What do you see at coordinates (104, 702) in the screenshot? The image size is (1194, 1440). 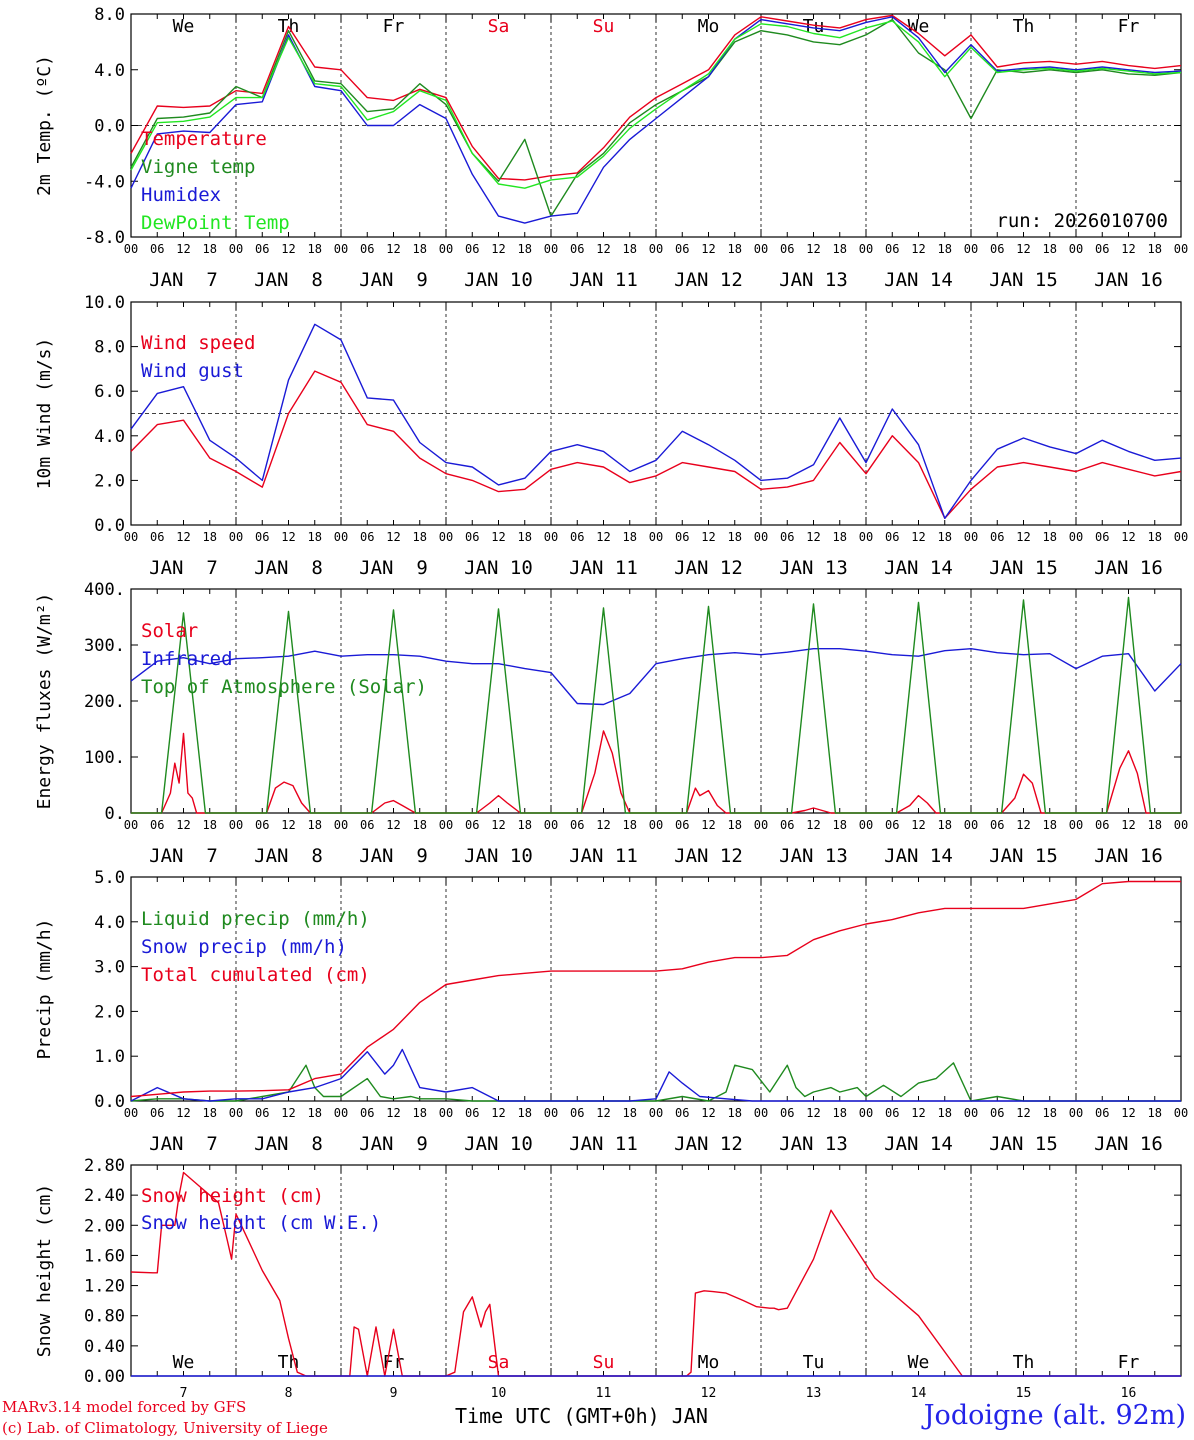 I see `y-tick-label: 200.` at bounding box center [104, 702].